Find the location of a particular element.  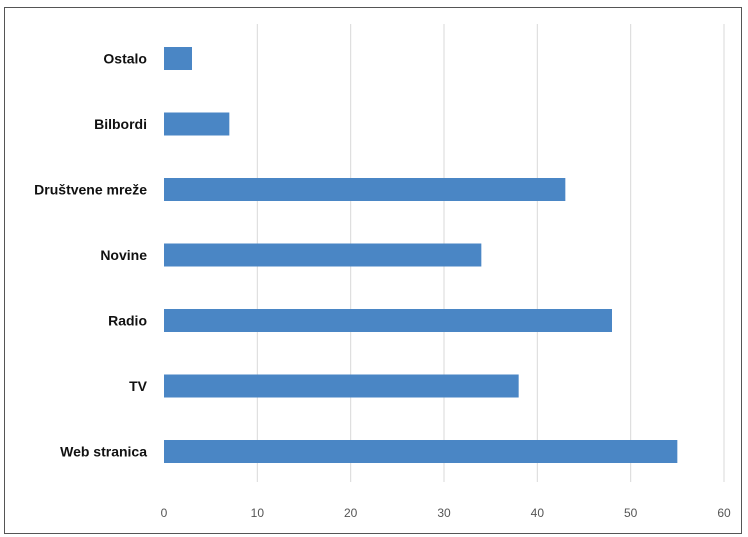

category-label: Bilbordi is located at coordinates (120, 124).